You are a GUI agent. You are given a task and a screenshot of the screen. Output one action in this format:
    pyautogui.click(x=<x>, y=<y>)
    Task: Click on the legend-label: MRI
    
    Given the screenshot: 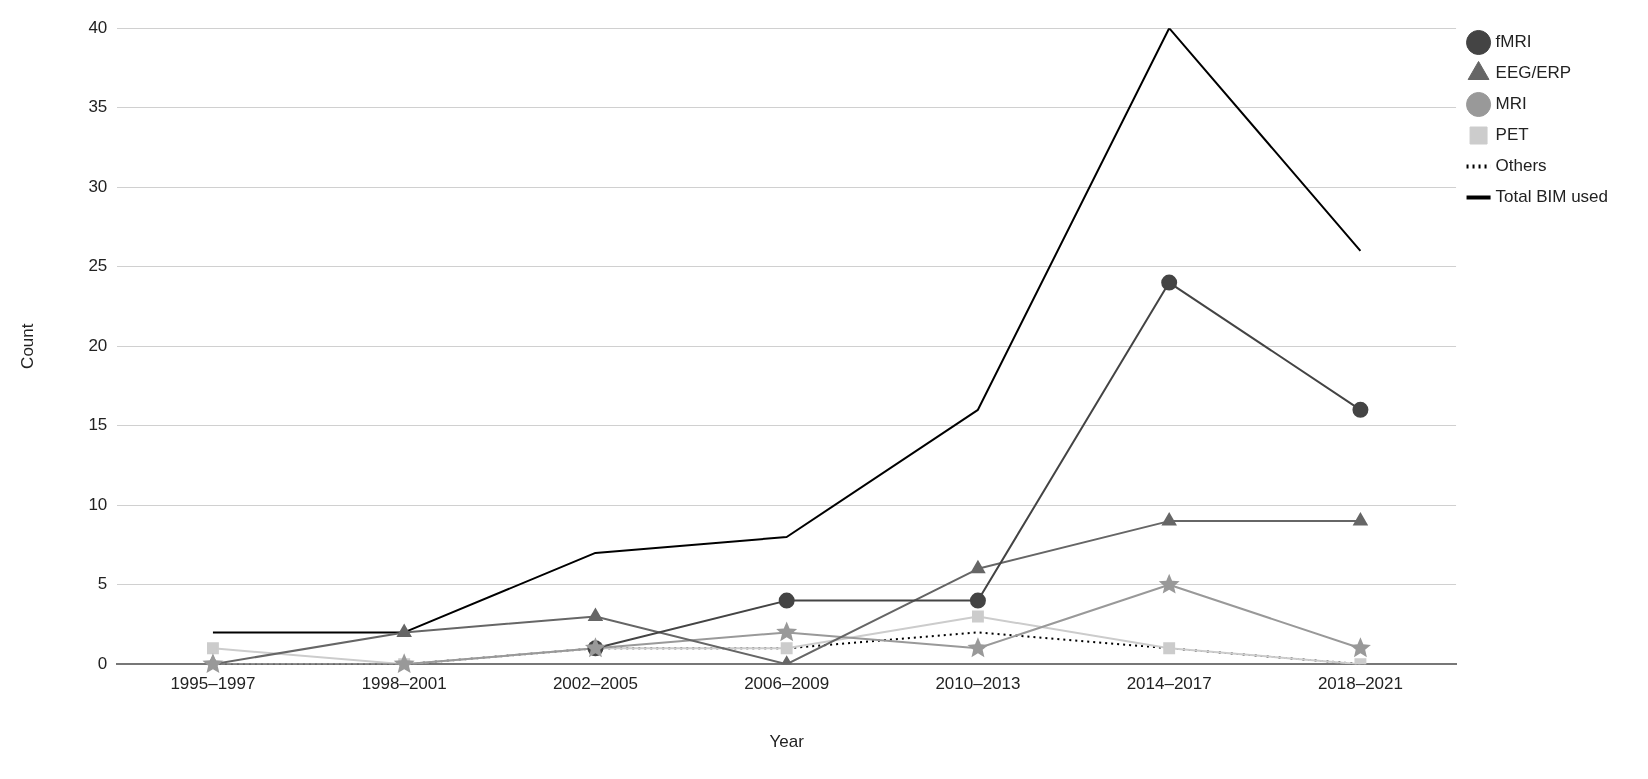 What is the action you would take?
    pyautogui.click(x=1511, y=104)
    